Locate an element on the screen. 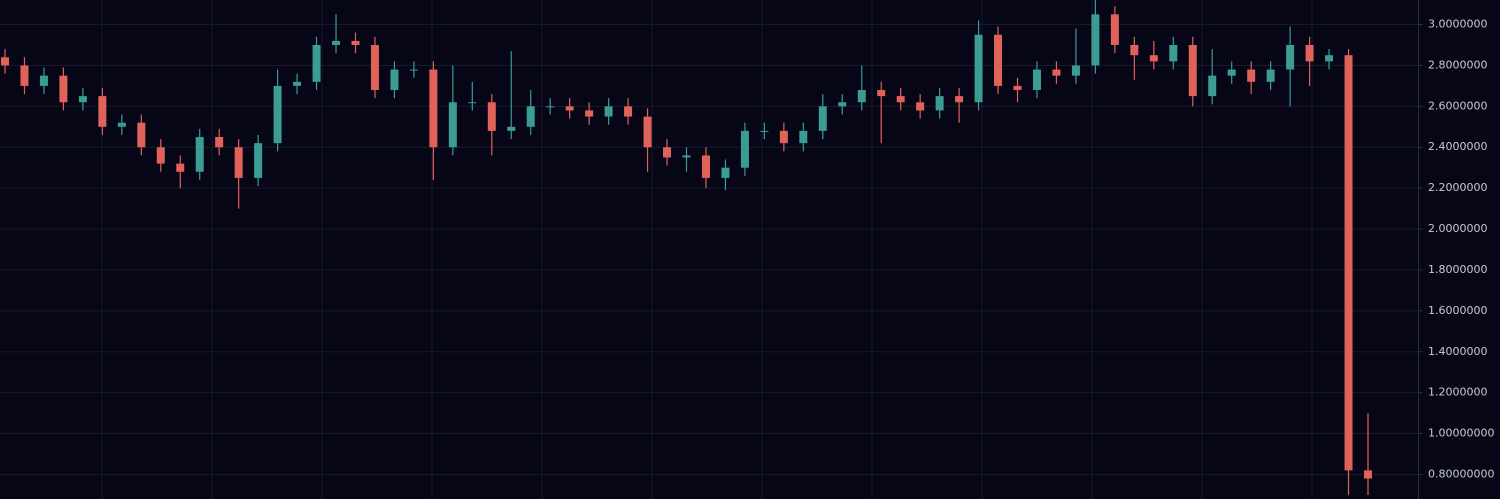 The image size is (1500, 499). y-tick-label: 2.6000000 is located at coordinates (1458, 105).